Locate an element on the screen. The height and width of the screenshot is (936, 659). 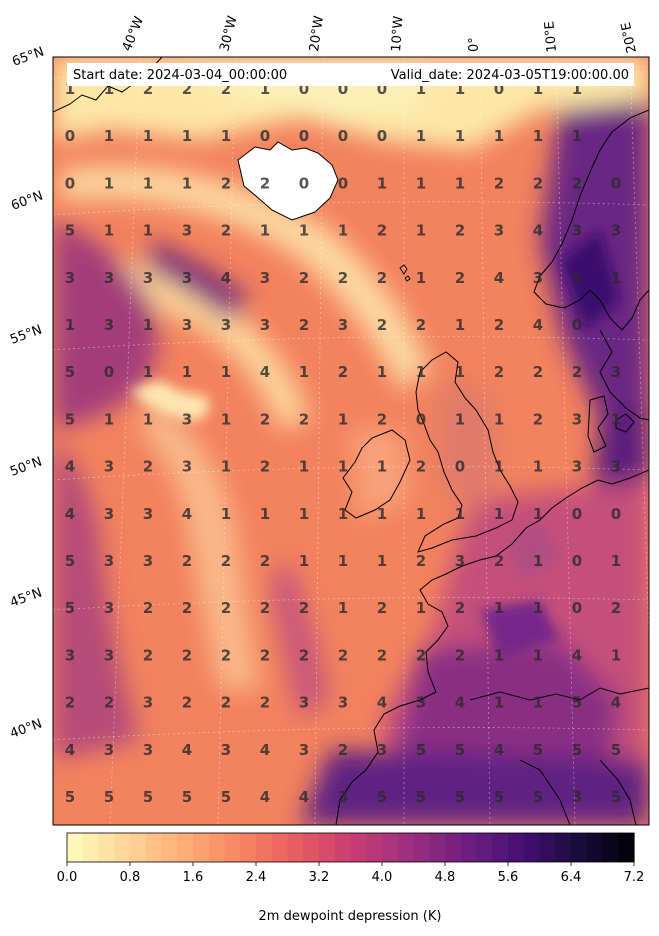
lat-label-65n: 65°N is located at coordinates (28, 56).